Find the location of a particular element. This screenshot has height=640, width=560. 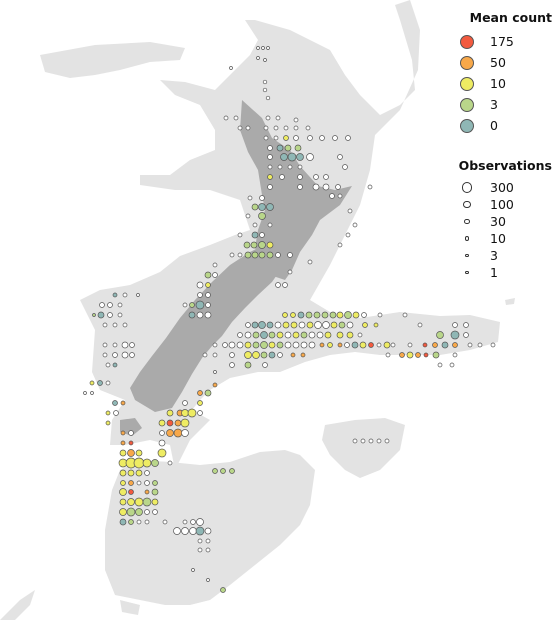

legend-color-item: 10 is located at coordinates (502, 83).